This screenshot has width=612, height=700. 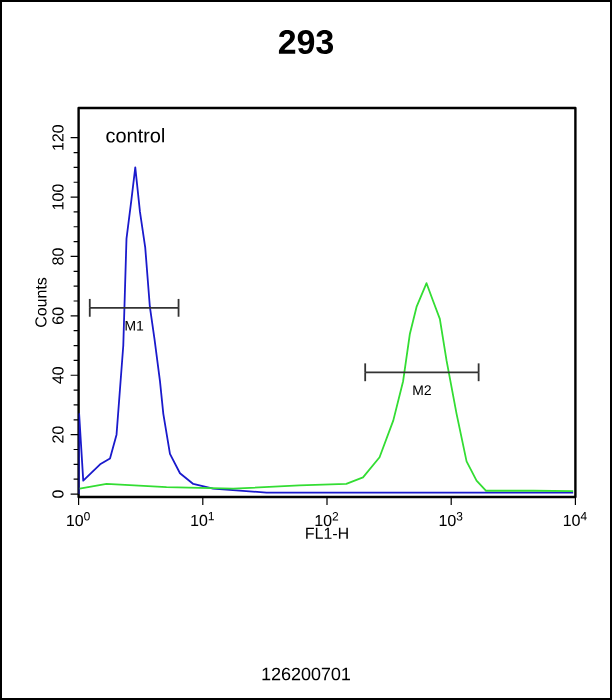 What do you see at coordinates (135, 135) in the screenshot?
I see `series-label: control` at bounding box center [135, 135].